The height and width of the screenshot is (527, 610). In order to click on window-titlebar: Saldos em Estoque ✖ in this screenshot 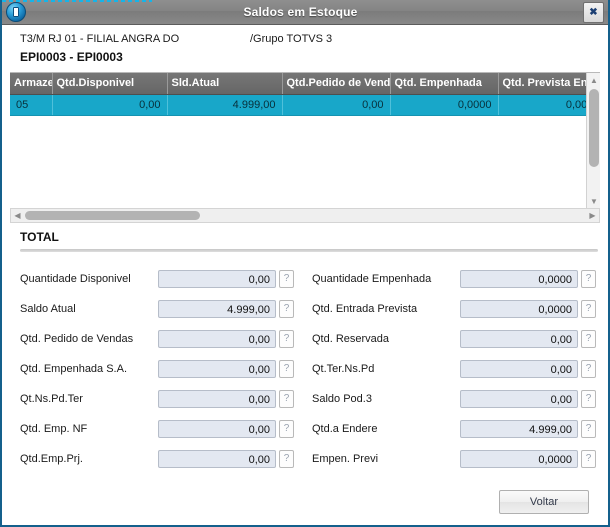, I will do `click(305, 12)`.